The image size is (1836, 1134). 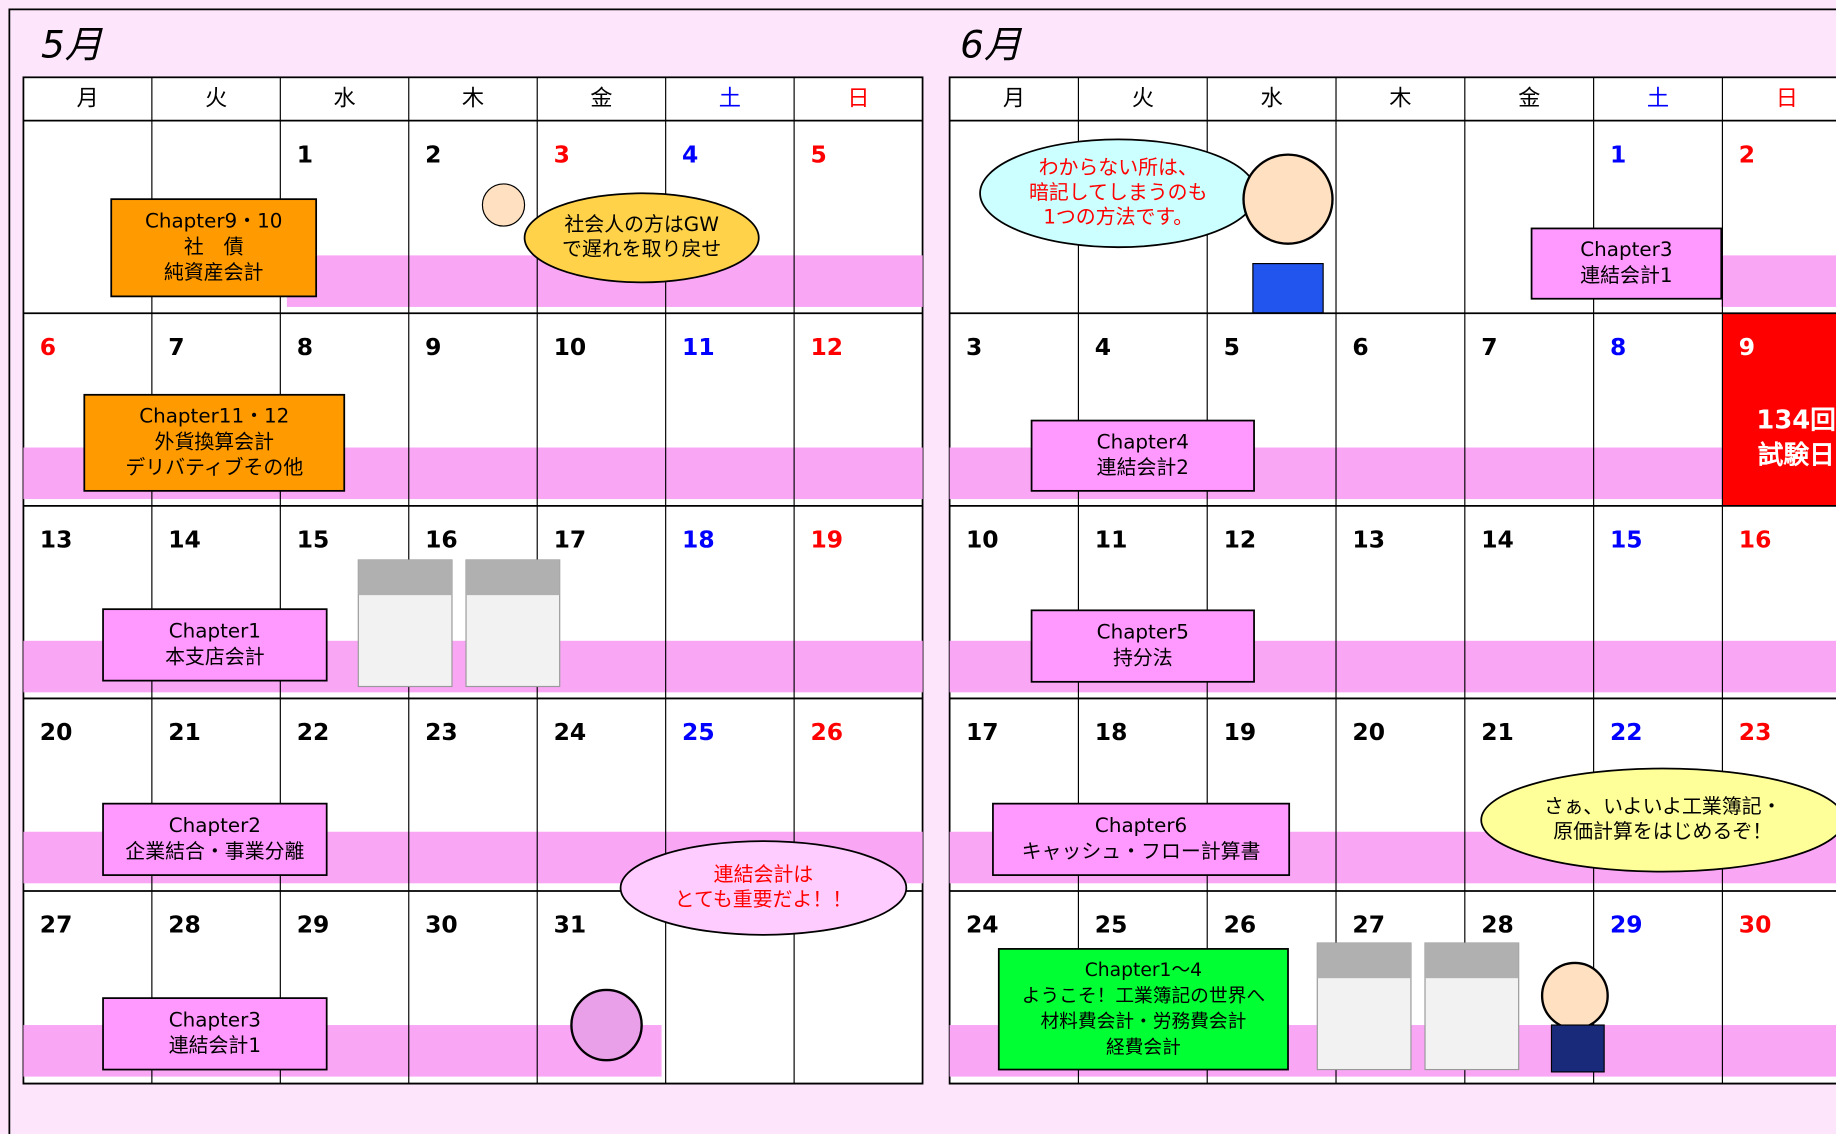 I want to click on event-label: 純資産会計, so click(x=214, y=272).